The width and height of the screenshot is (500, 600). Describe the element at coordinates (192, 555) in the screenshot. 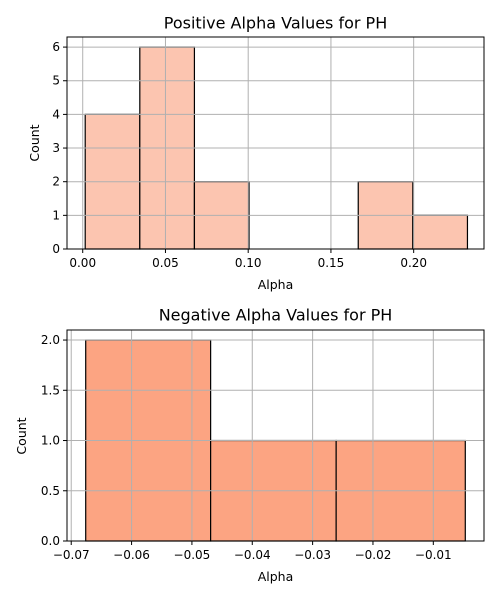

I see `x-tick-label: −0.05` at that location.